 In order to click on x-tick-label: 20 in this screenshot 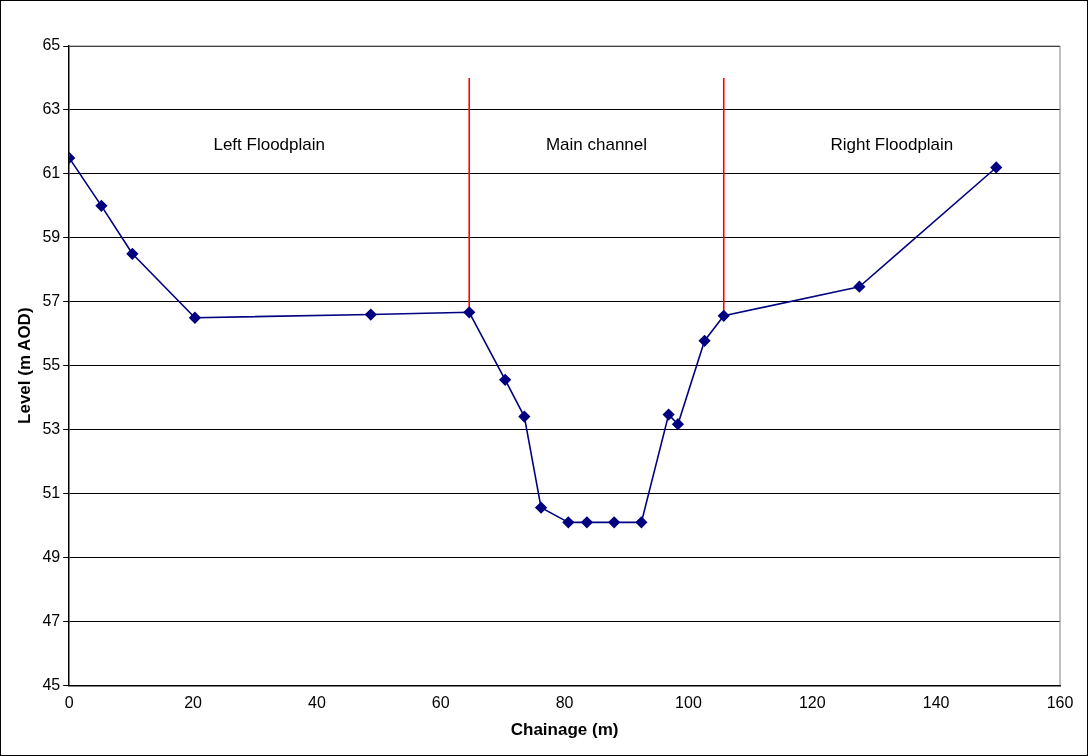, I will do `click(193, 703)`.